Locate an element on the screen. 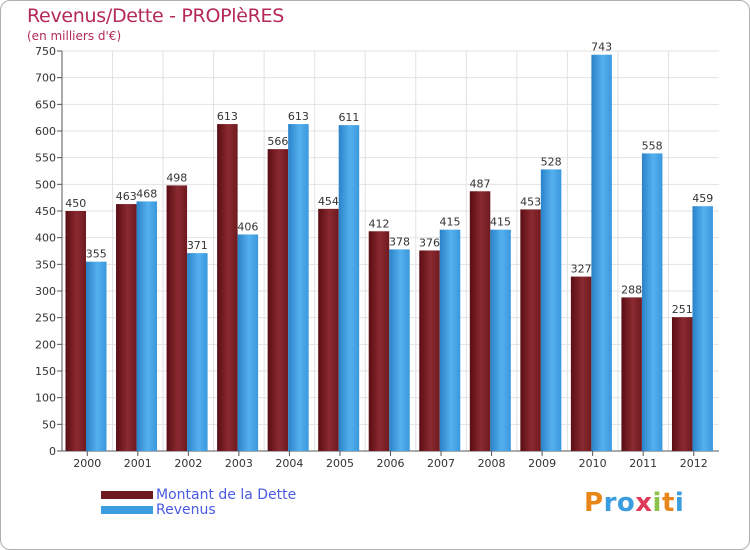 This screenshot has height=550, width=750. y-tick-label: 750 is located at coordinates (45, 51).